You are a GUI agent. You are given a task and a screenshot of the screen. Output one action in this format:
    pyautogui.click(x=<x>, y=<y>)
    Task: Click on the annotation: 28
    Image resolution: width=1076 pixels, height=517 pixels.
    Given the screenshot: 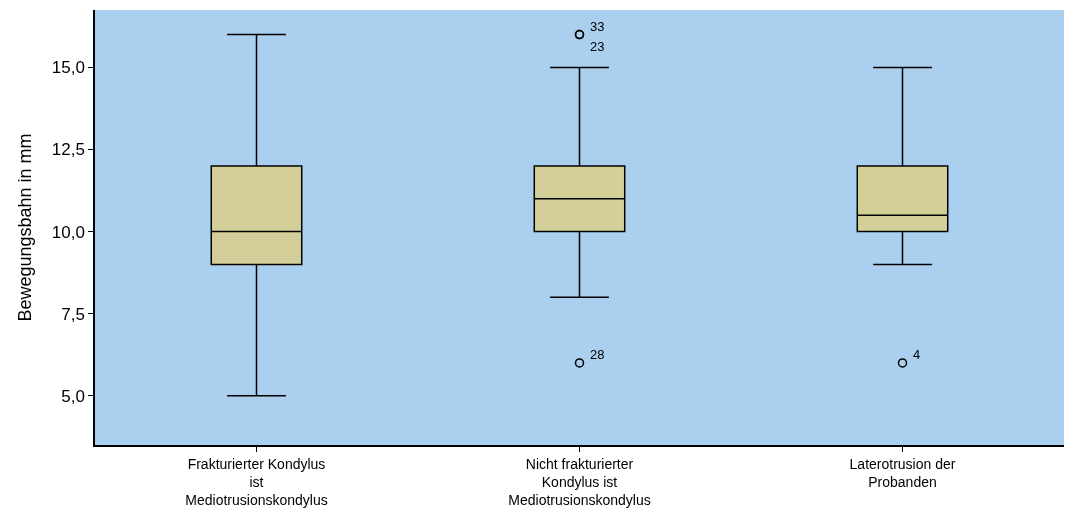 What is the action you would take?
    pyautogui.click(x=597, y=354)
    